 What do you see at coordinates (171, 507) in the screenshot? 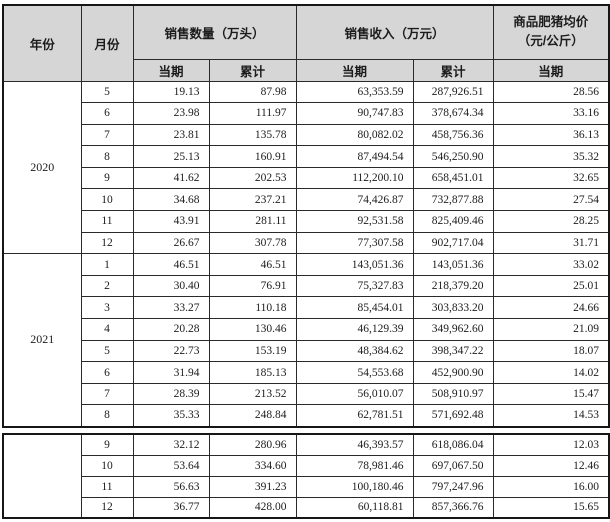
I see `qty-current-cell: 36.77` at bounding box center [171, 507].